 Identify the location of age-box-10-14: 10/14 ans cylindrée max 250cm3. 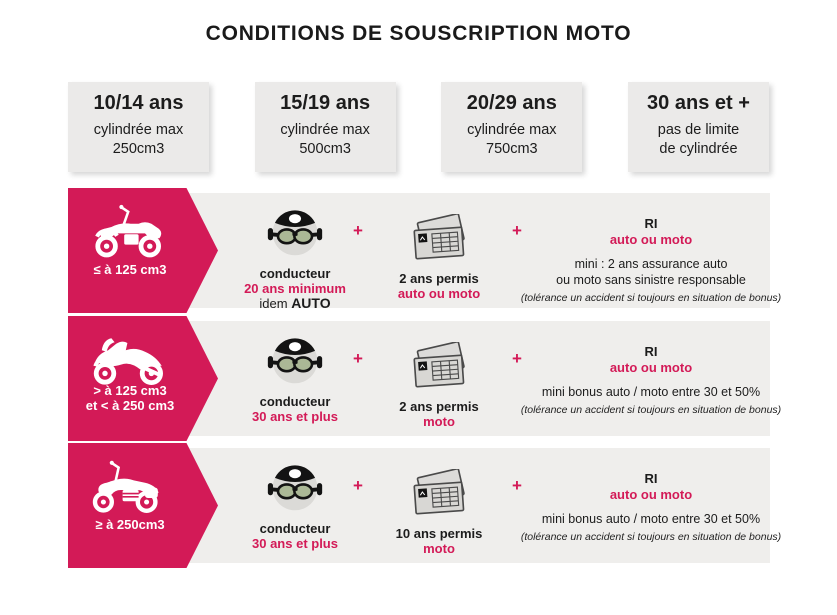
(138, 127).